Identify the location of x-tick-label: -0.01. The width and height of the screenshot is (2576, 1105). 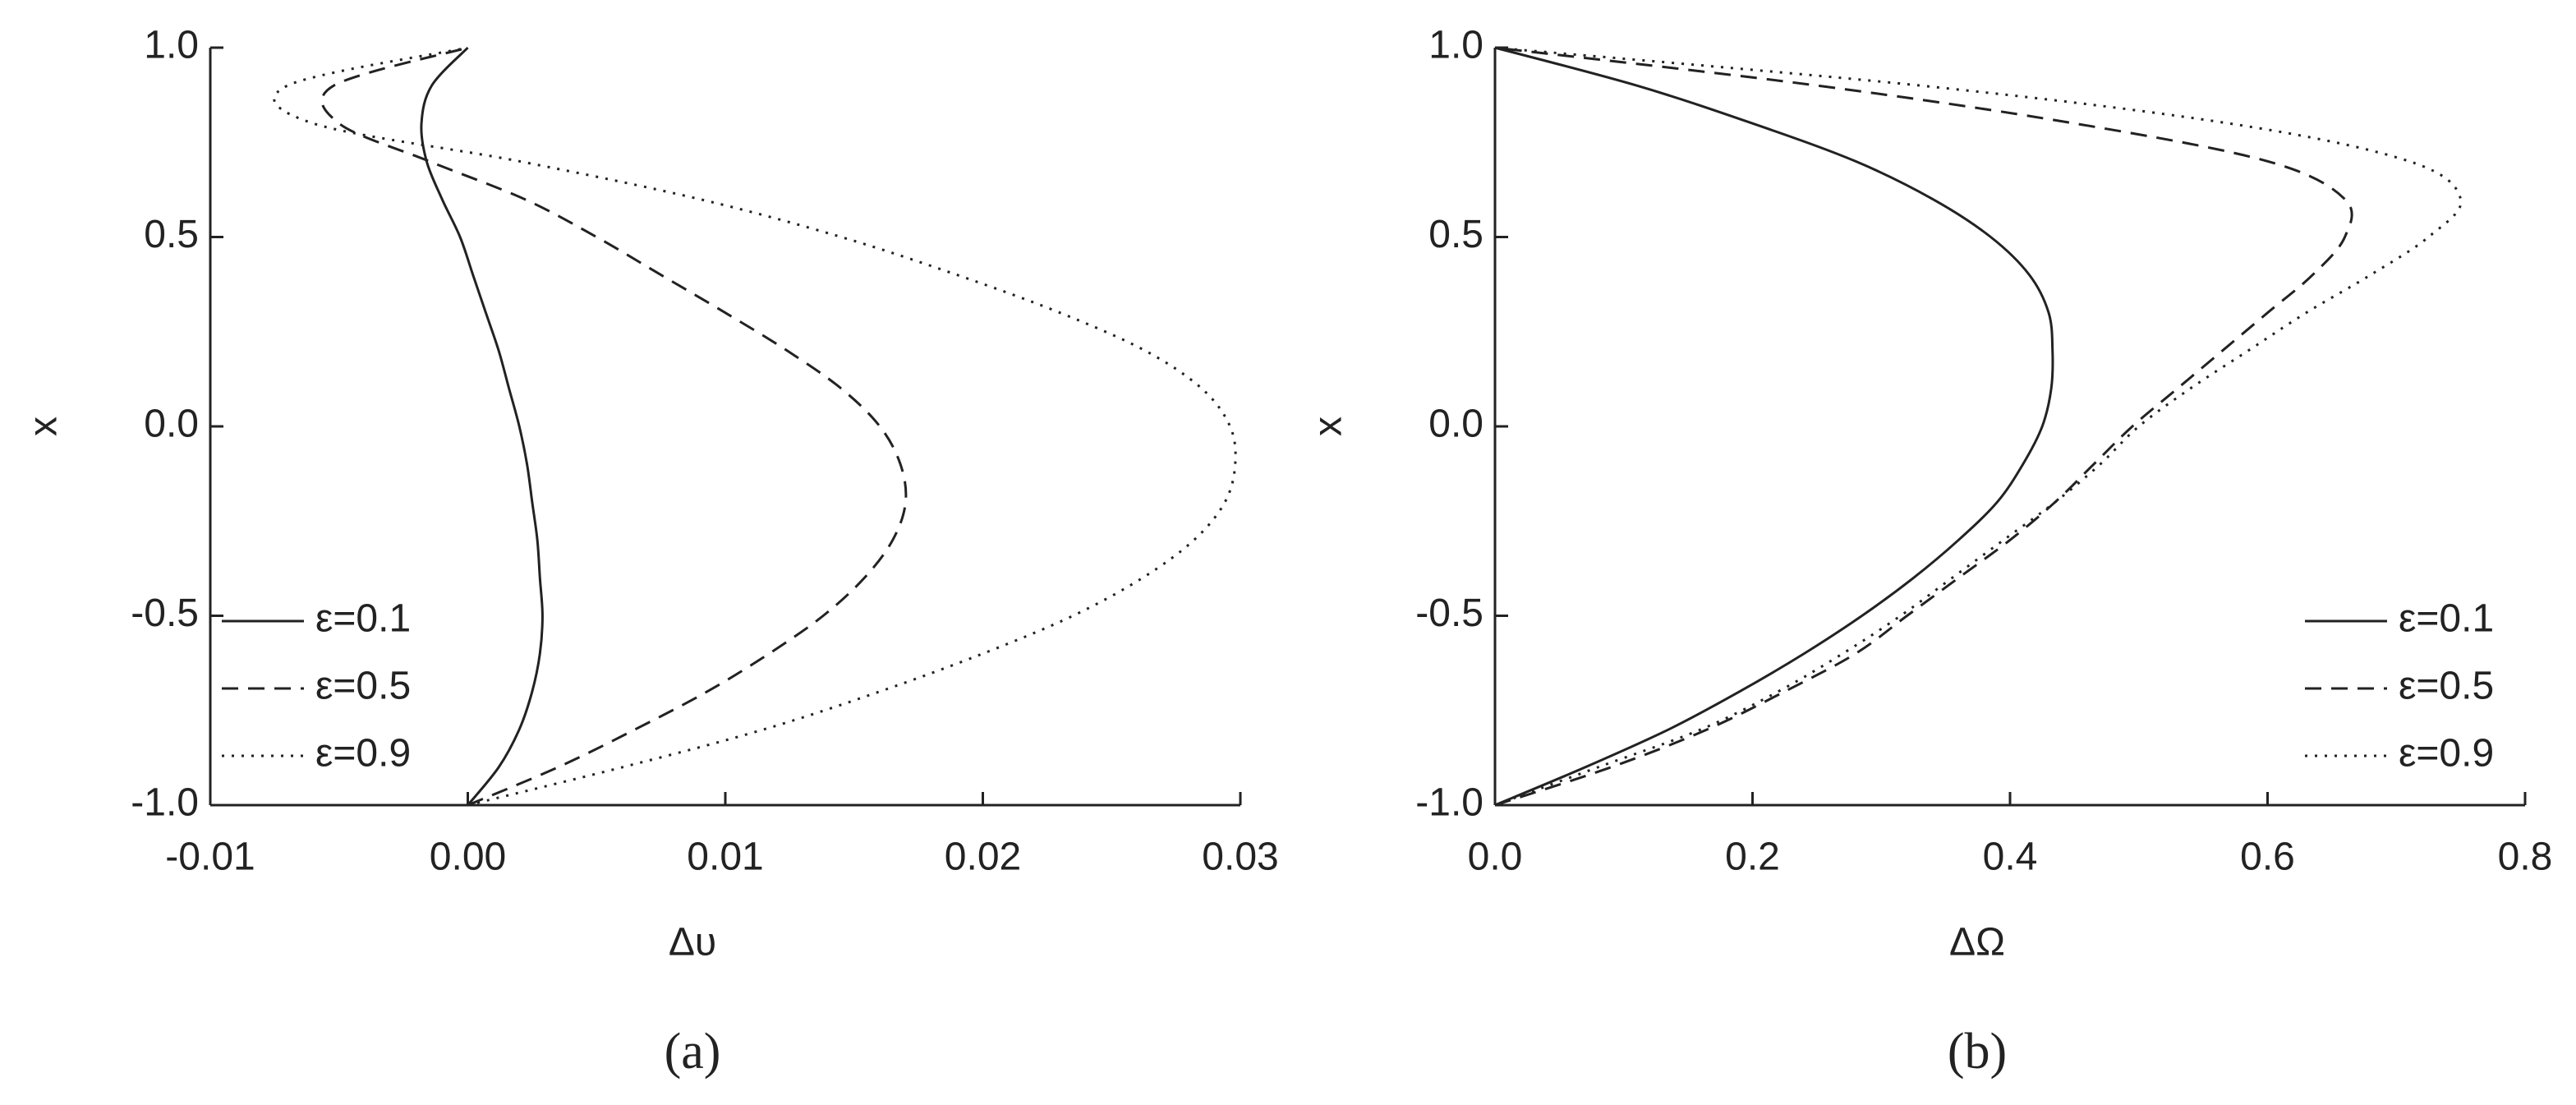
(210, 857).